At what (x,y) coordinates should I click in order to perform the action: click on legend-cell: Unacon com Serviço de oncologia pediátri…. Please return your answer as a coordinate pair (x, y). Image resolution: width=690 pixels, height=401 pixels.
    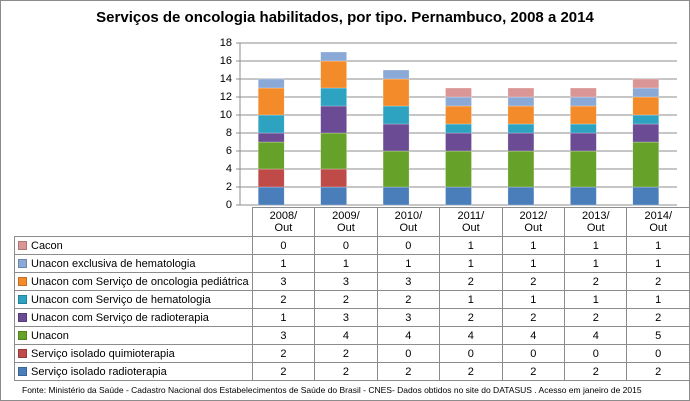
    Looking at the image, I should click on (133, 281).